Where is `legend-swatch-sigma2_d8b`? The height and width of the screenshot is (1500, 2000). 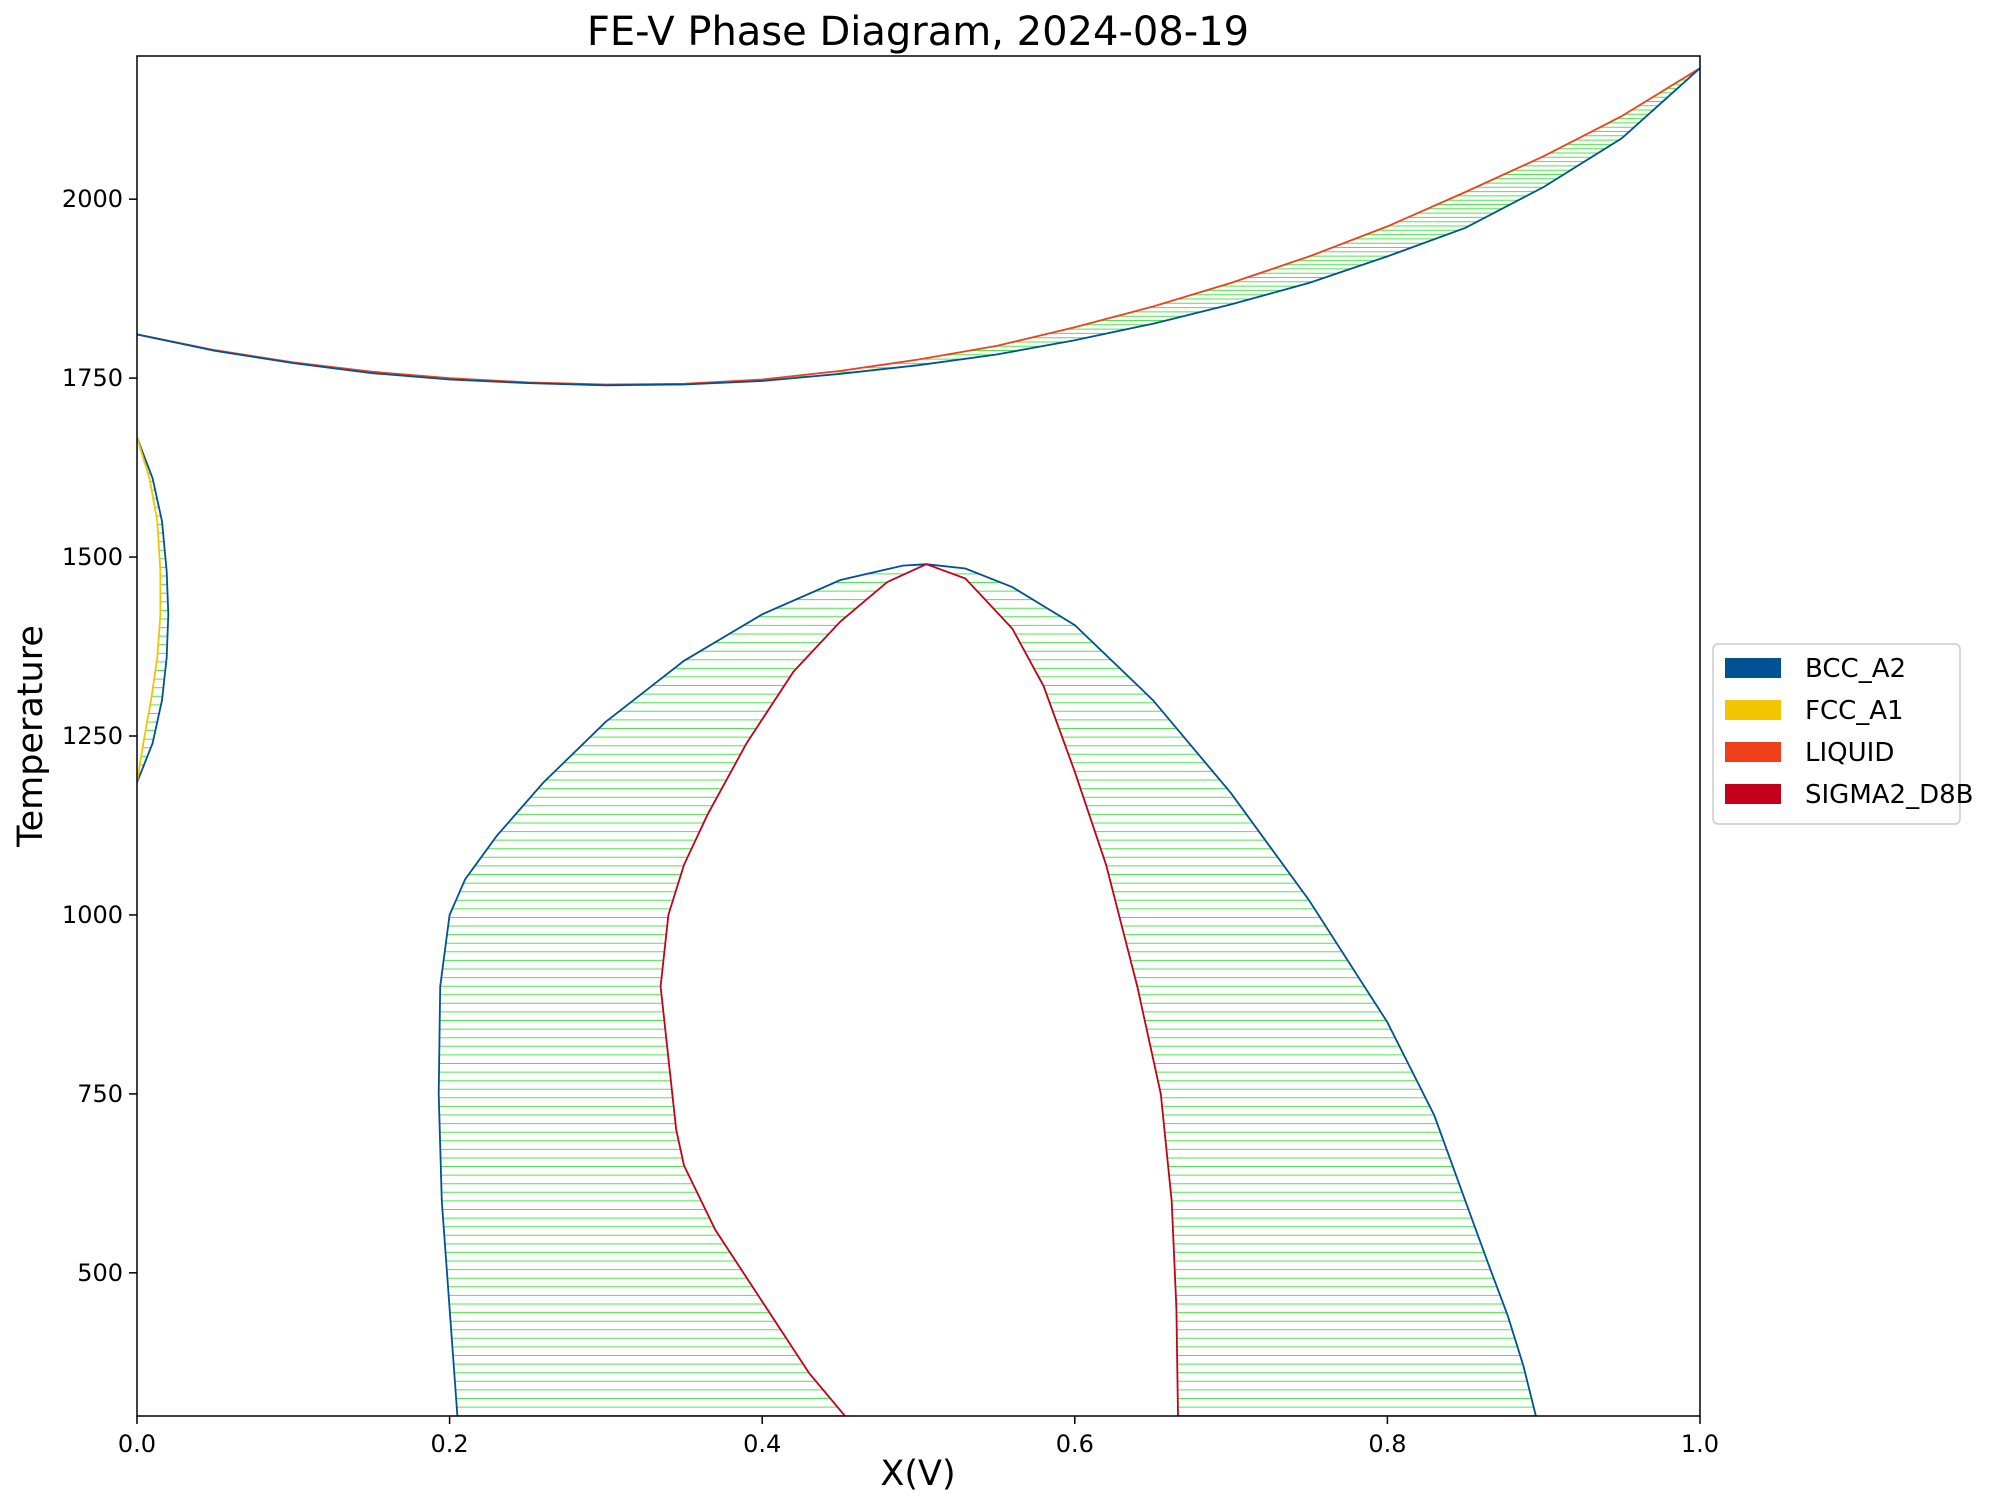
legend-swatch-sigma2_d8b is located at coordinates (1753, 794).